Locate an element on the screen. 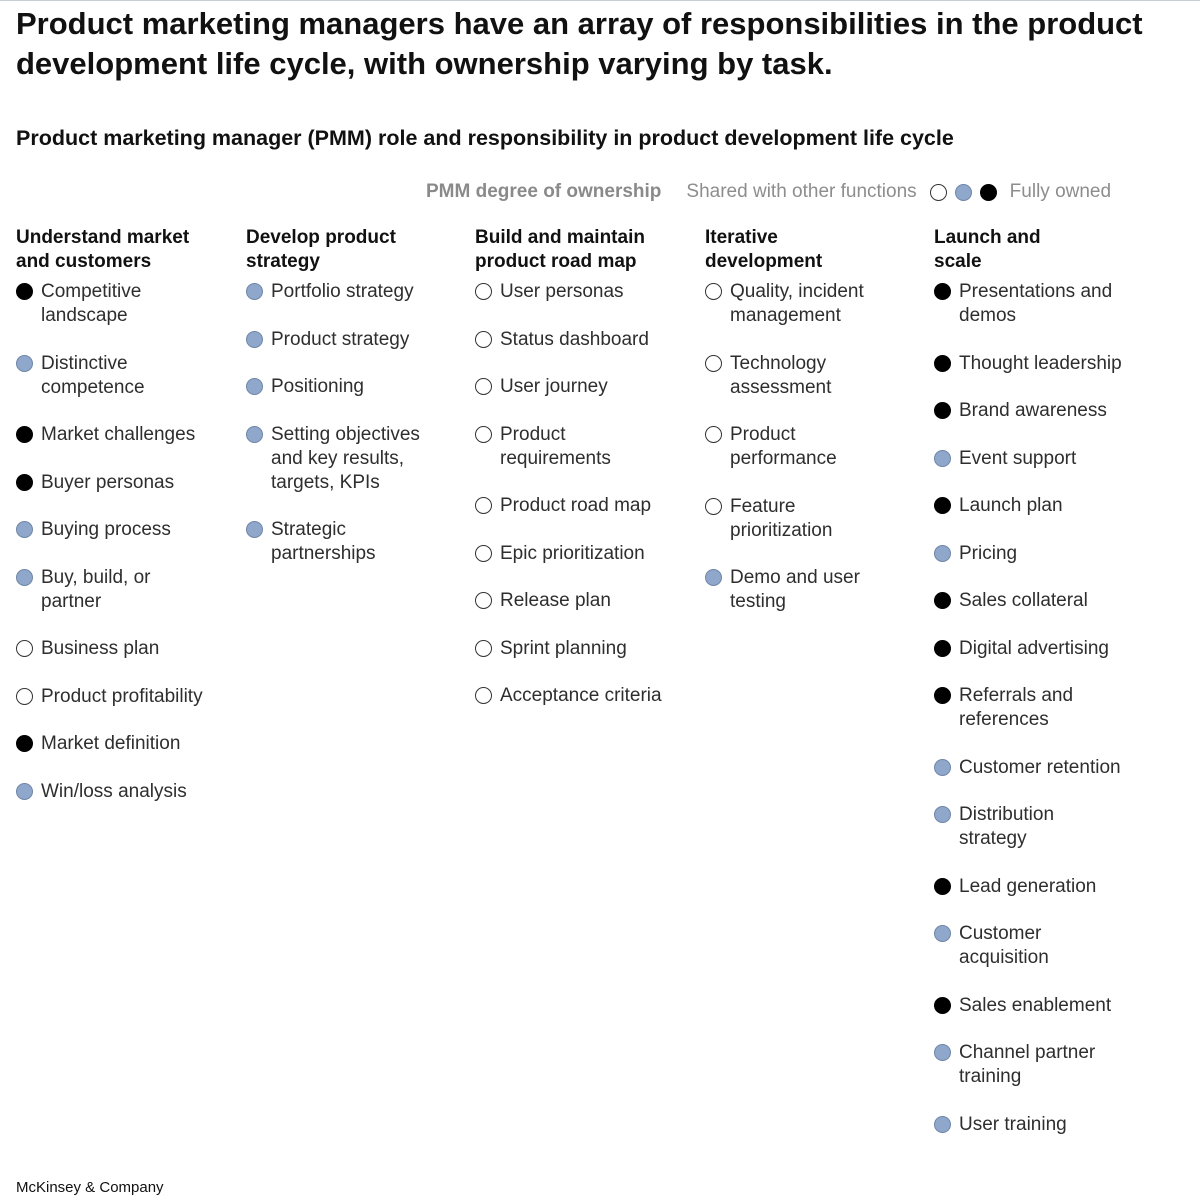  stage-heading: Understand market and customers is located at coordinates (103, 249).